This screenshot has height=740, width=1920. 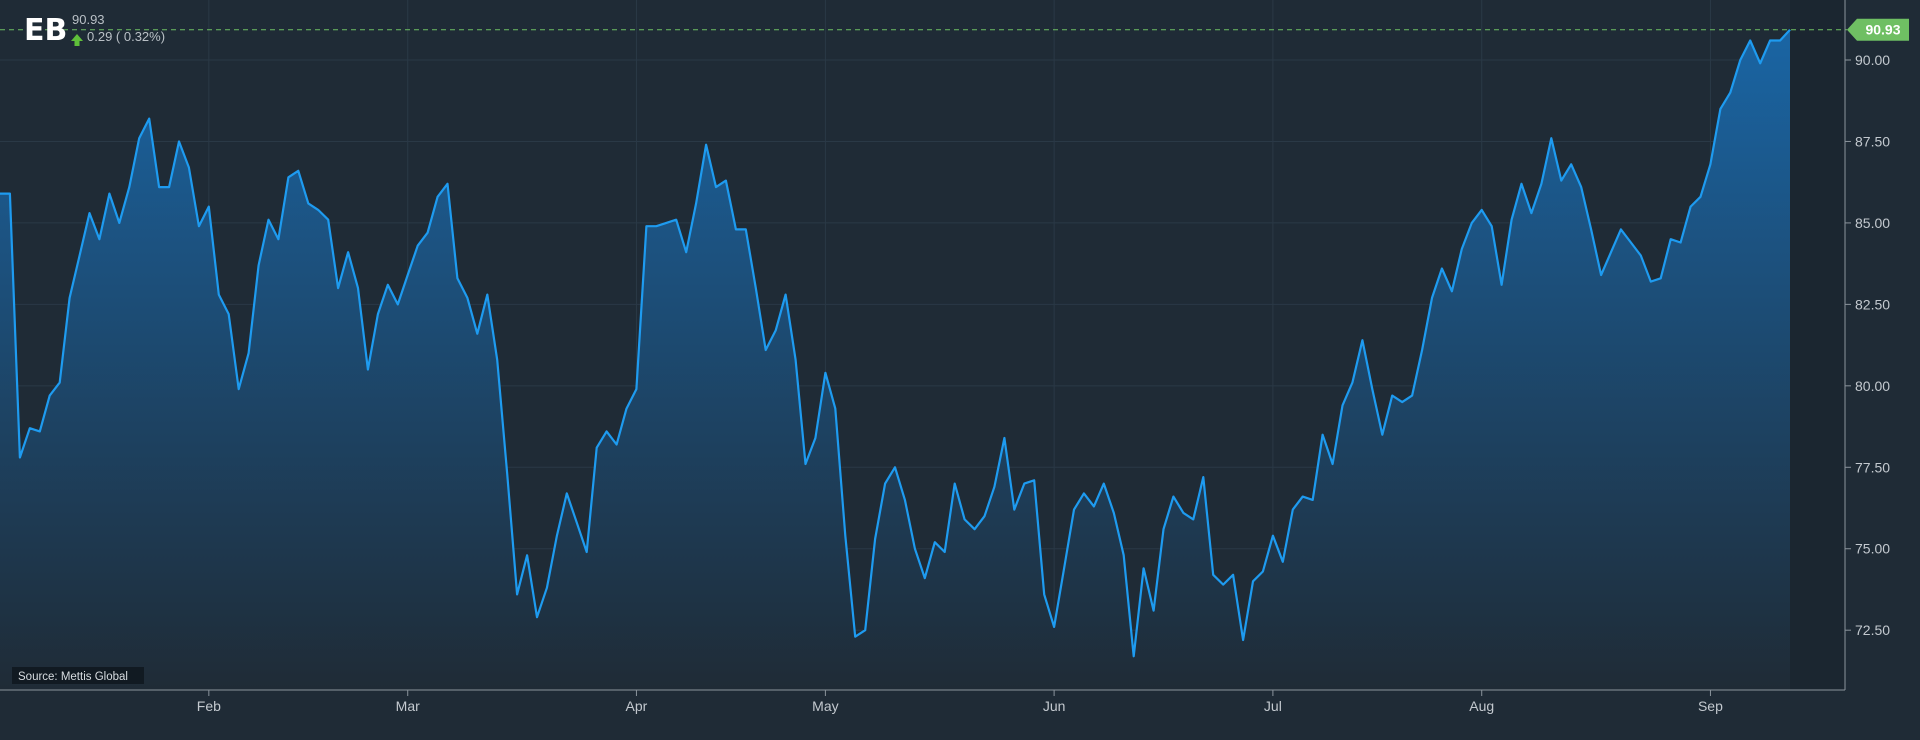 I want to click on future-area-shade, so click(x=1817, y=345).